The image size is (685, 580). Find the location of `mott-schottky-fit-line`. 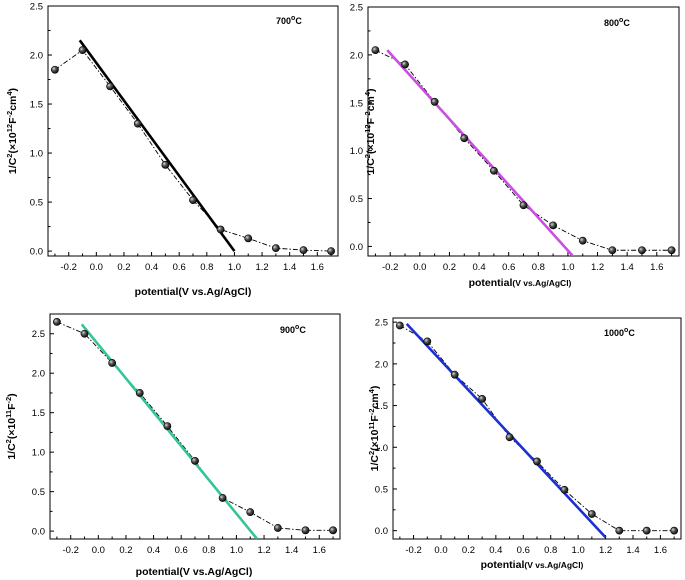

mott-schottky-fit-line is located at coordinates (157, 145).